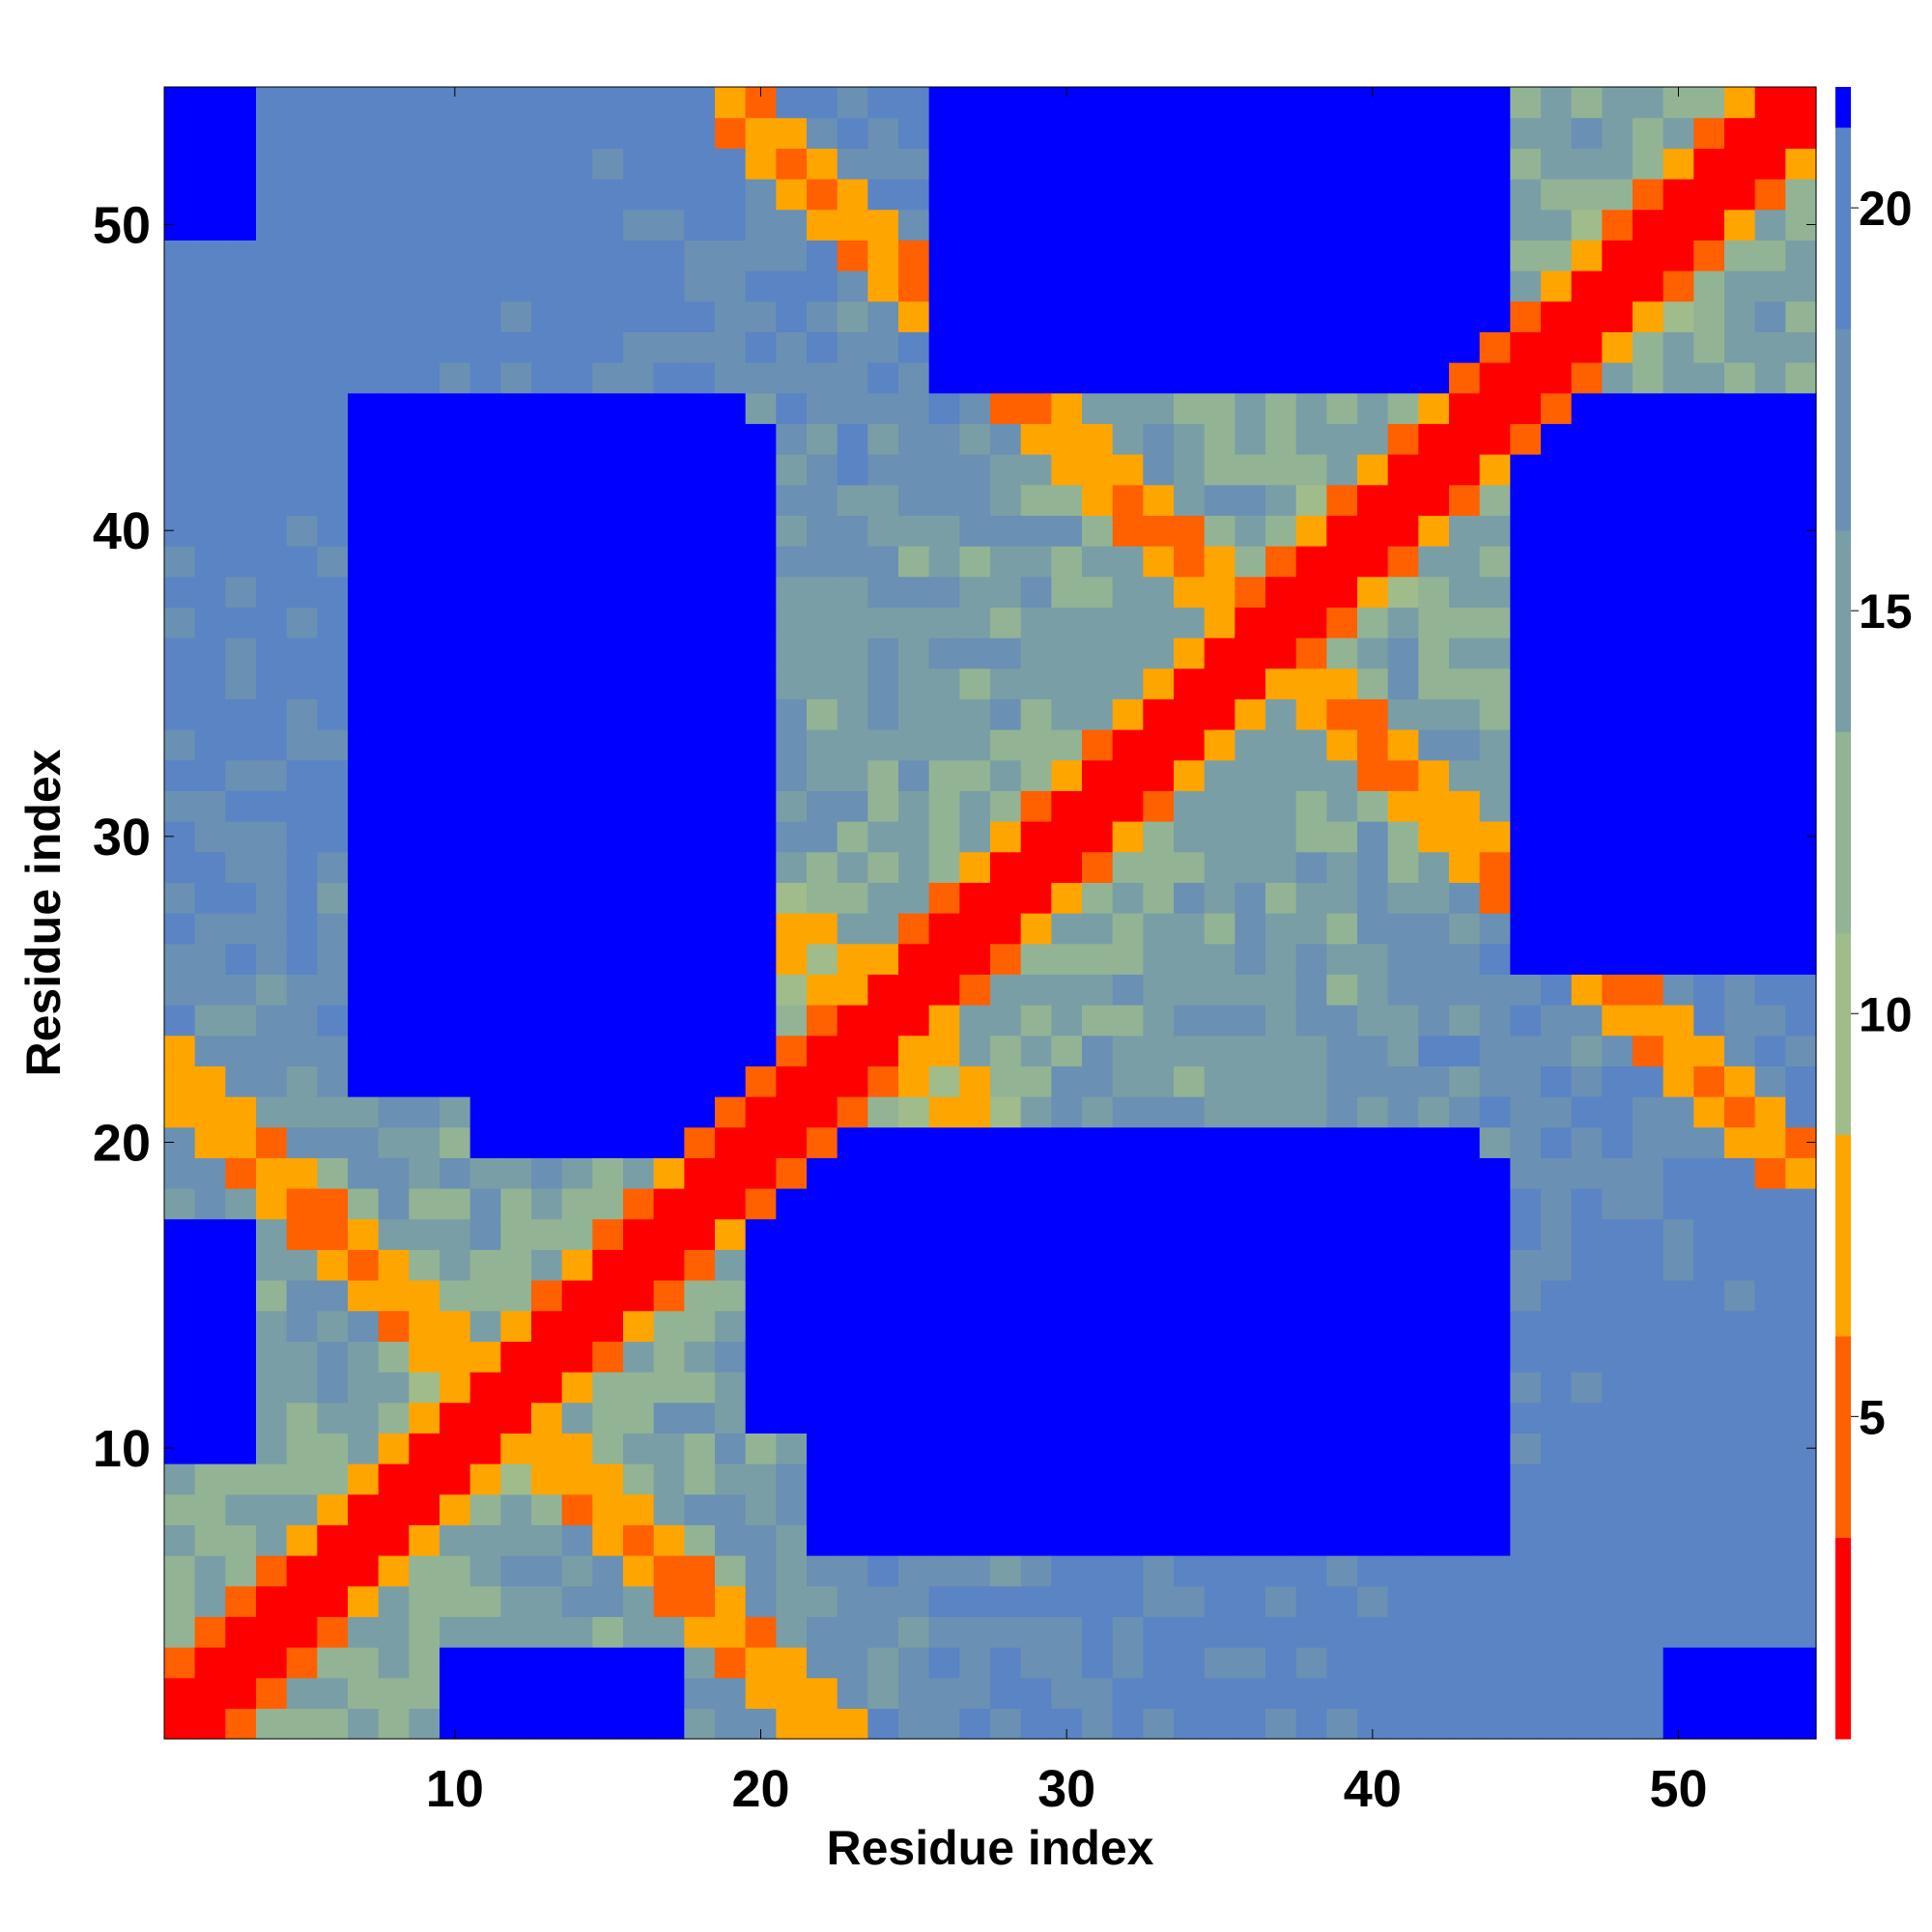  Describe the element at coordinates (1886, 1014) in the screenshot. I see `colorbar-tick-label: 10` at that location.